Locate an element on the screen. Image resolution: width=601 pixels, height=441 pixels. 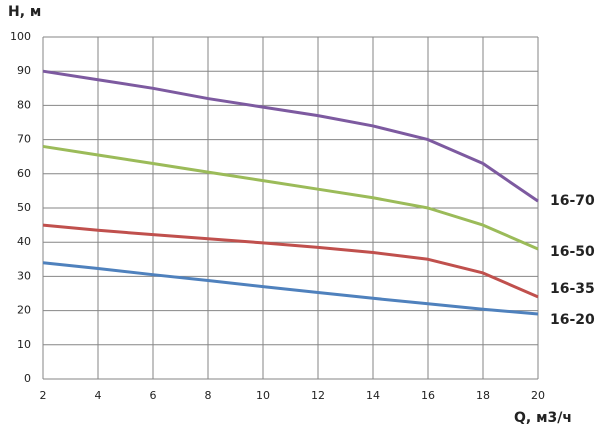
y-tick-label: 10 is located at coordinates (24, 344).